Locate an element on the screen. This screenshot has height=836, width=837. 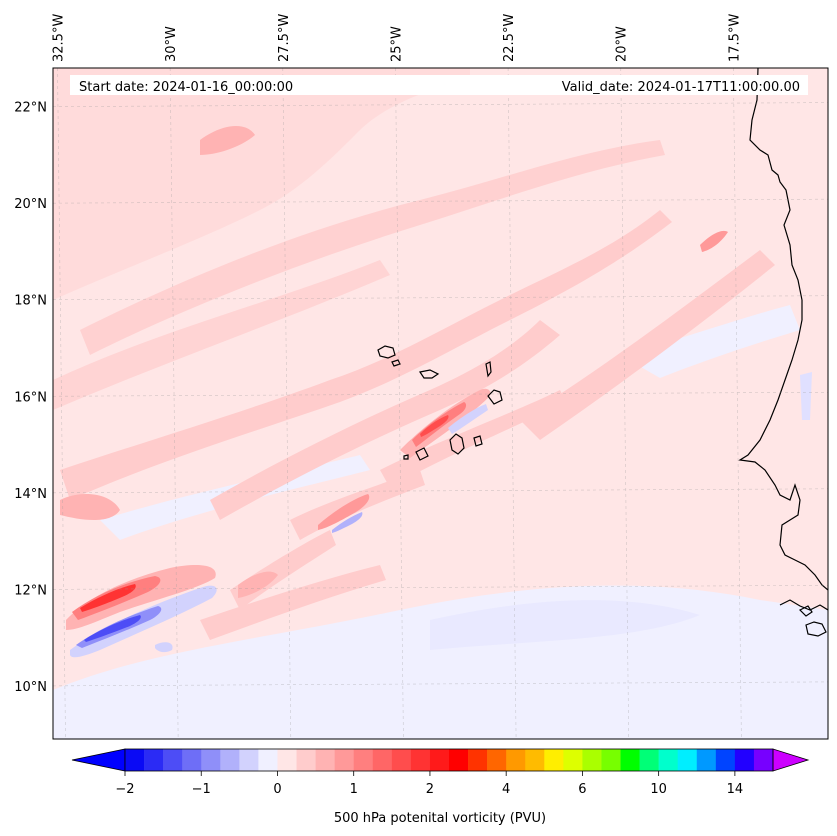
colorbar-ticks: −2 −1 0 1 2 4 6 10 14 is located at coordinates (429, 784).